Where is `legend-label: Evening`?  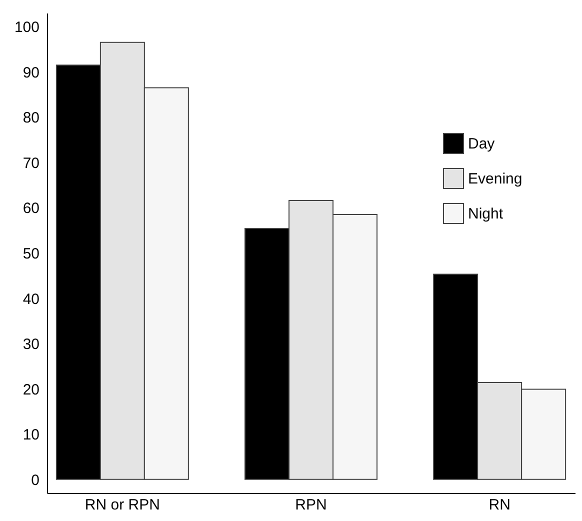 legend-label: Evening is located at coordinates (495, 179).